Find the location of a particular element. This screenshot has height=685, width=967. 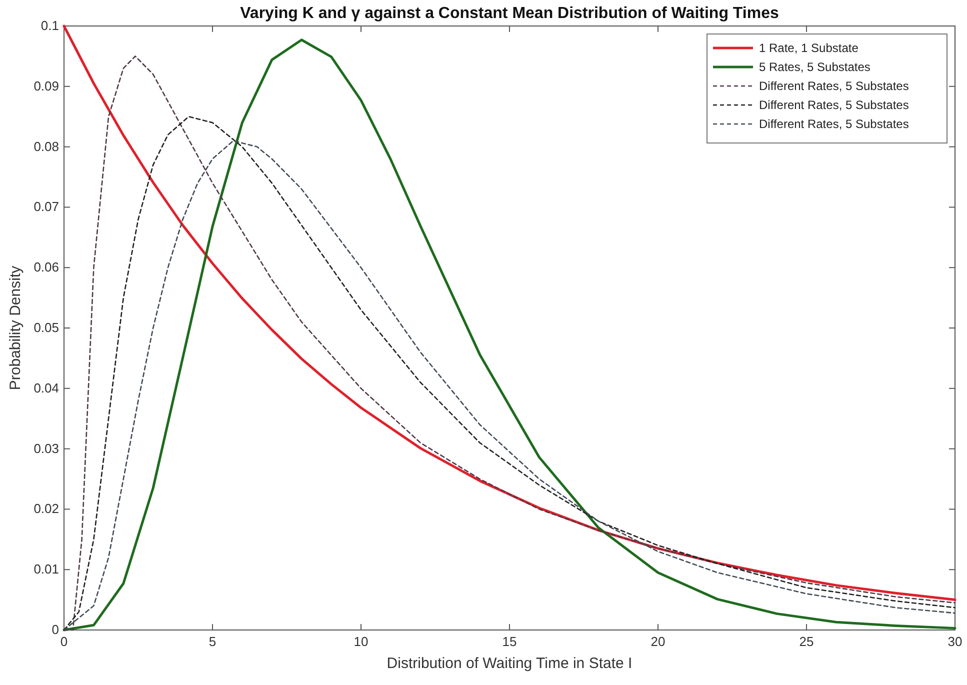

chart-title: Varying K and γ against a Constant Mean Distribution of Waiting Times is located at coordinates (509, 13).